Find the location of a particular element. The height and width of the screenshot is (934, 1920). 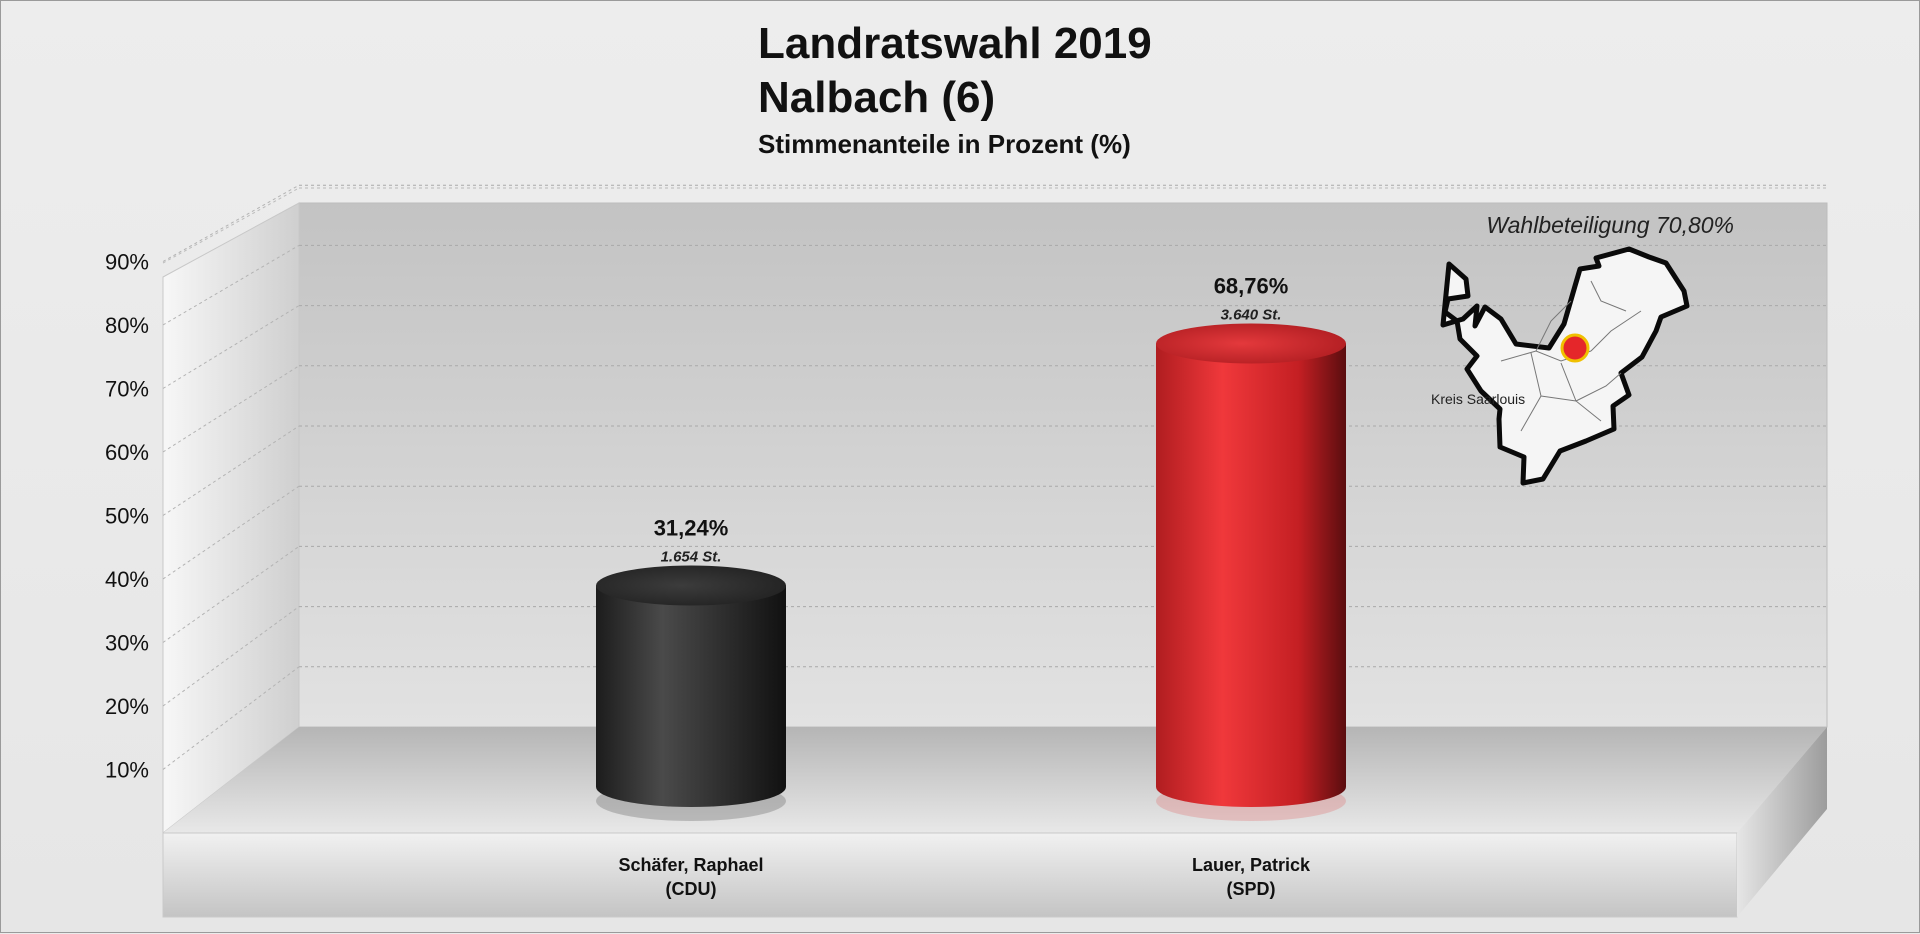

y-tick-label: 30% is located at coordinates (127, 643).